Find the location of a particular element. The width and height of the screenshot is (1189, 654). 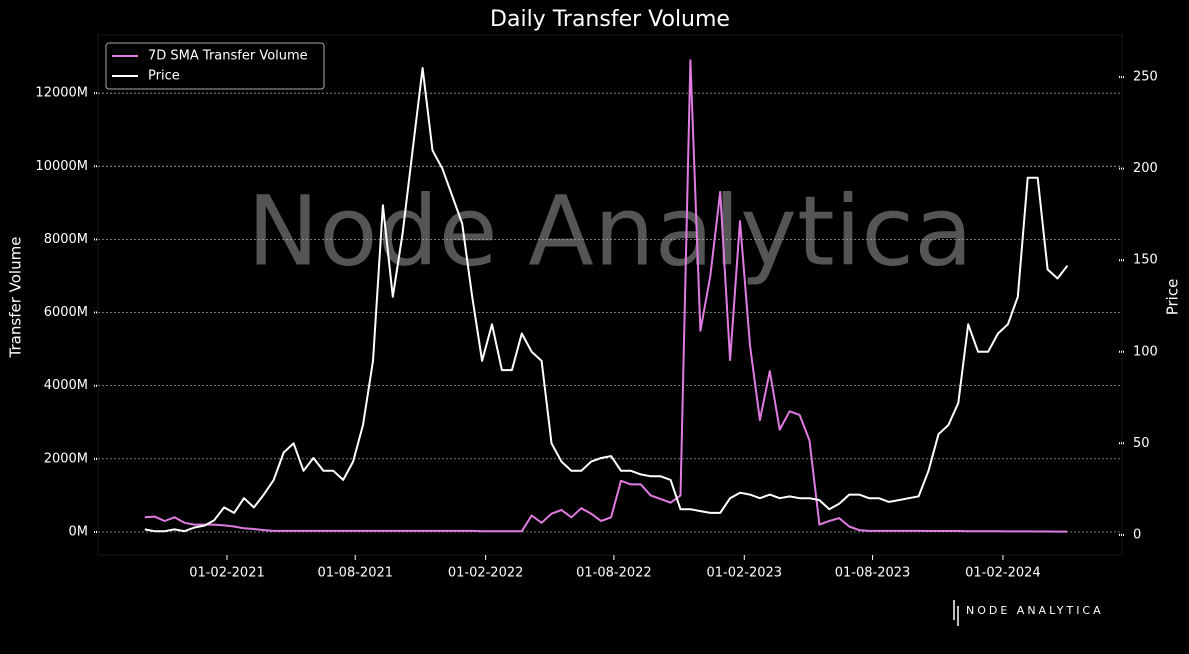

x-tick-label: 01-02-2024 is located at coordinates (1003, 573).